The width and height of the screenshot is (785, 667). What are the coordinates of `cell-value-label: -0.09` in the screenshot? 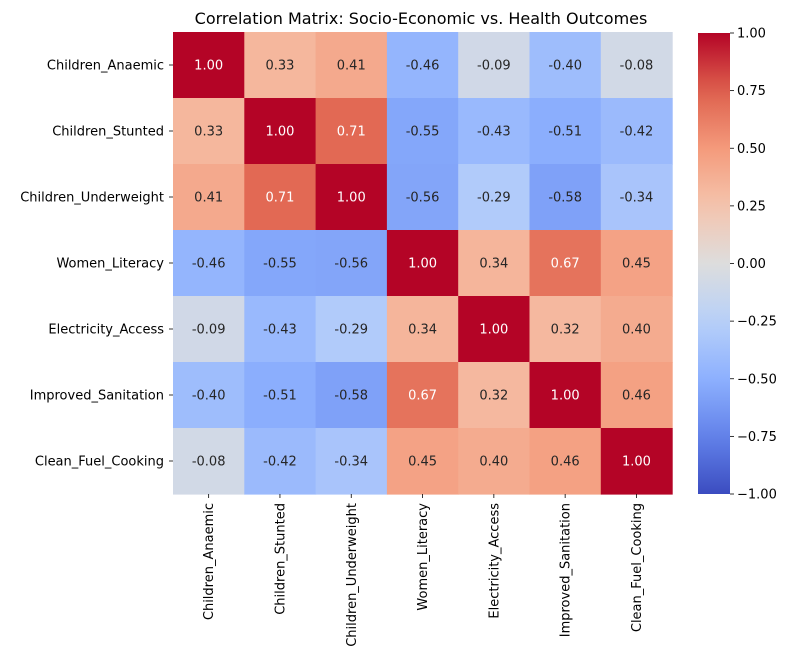 It's located at (209, 330).